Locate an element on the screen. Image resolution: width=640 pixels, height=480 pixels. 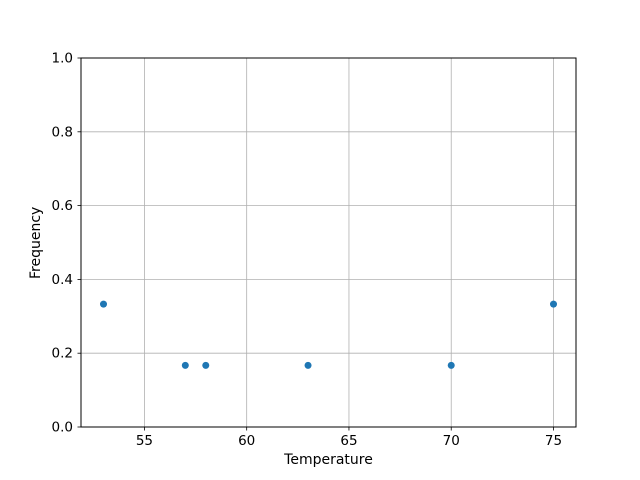
x-axis-label: Temperature is located at coordinates (328, 460).